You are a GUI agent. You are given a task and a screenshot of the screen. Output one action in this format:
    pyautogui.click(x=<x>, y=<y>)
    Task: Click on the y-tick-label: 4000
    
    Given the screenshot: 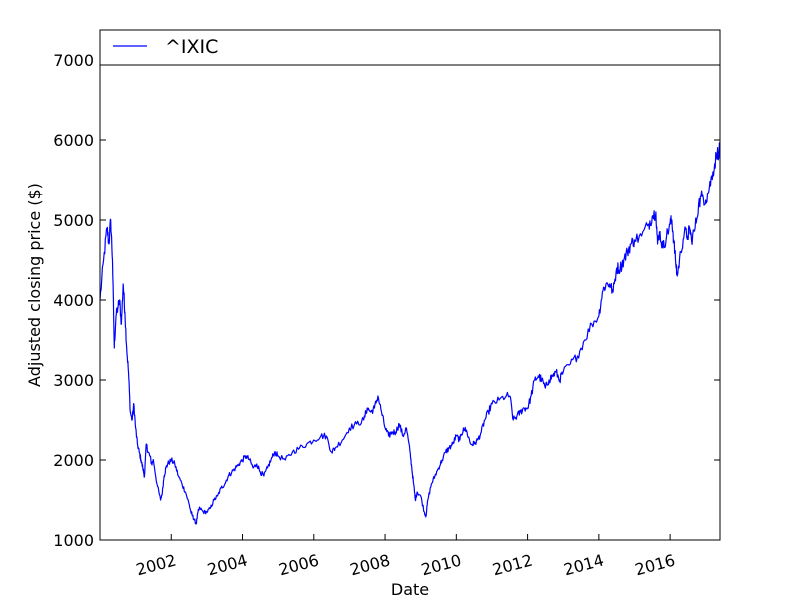 What is the action you would take?
    pyautogui.click(x=73, y=300)
    